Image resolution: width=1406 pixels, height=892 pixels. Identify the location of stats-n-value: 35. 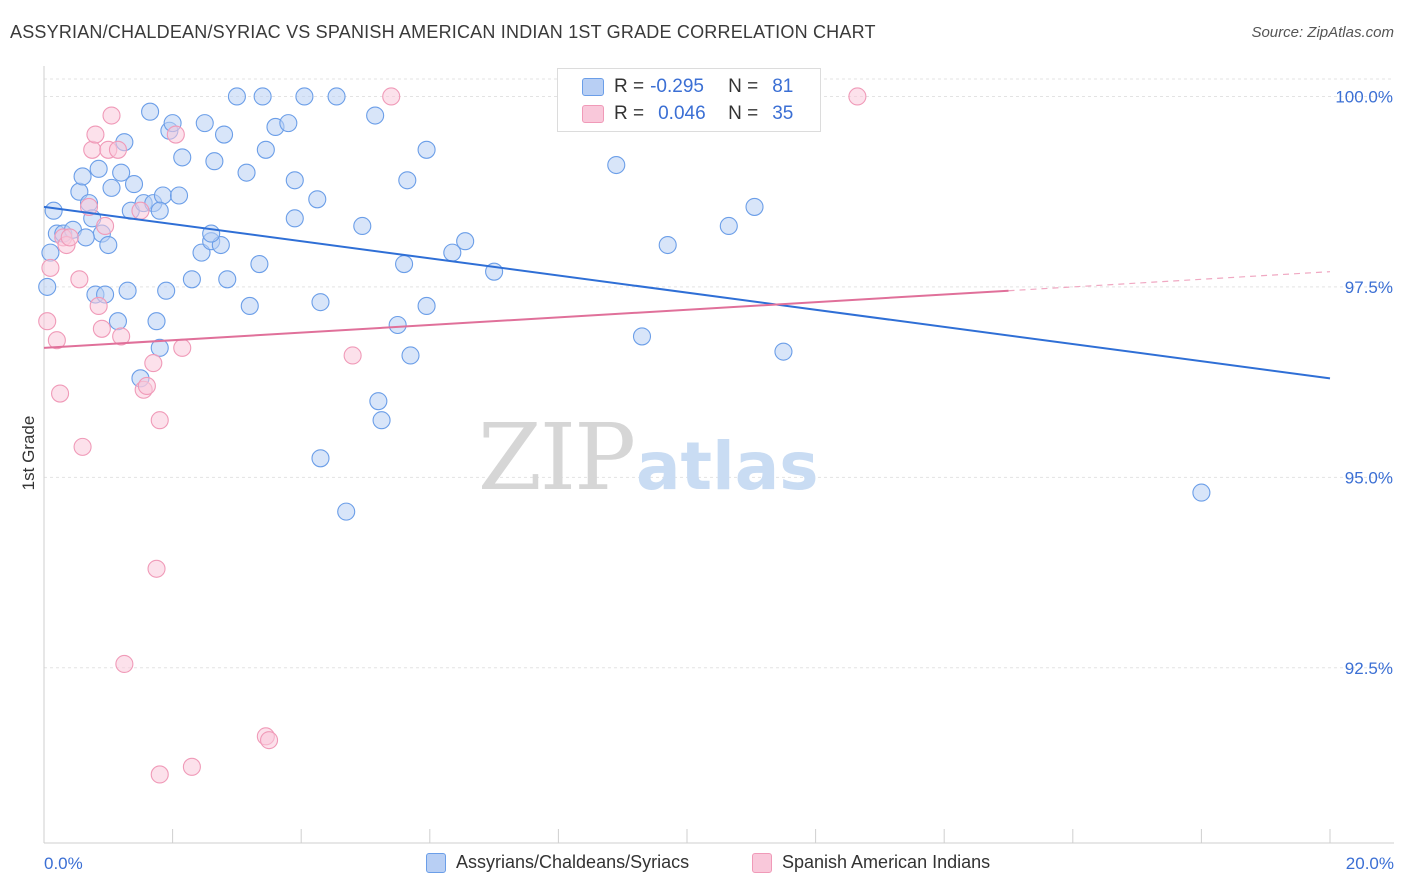
(783, 113).